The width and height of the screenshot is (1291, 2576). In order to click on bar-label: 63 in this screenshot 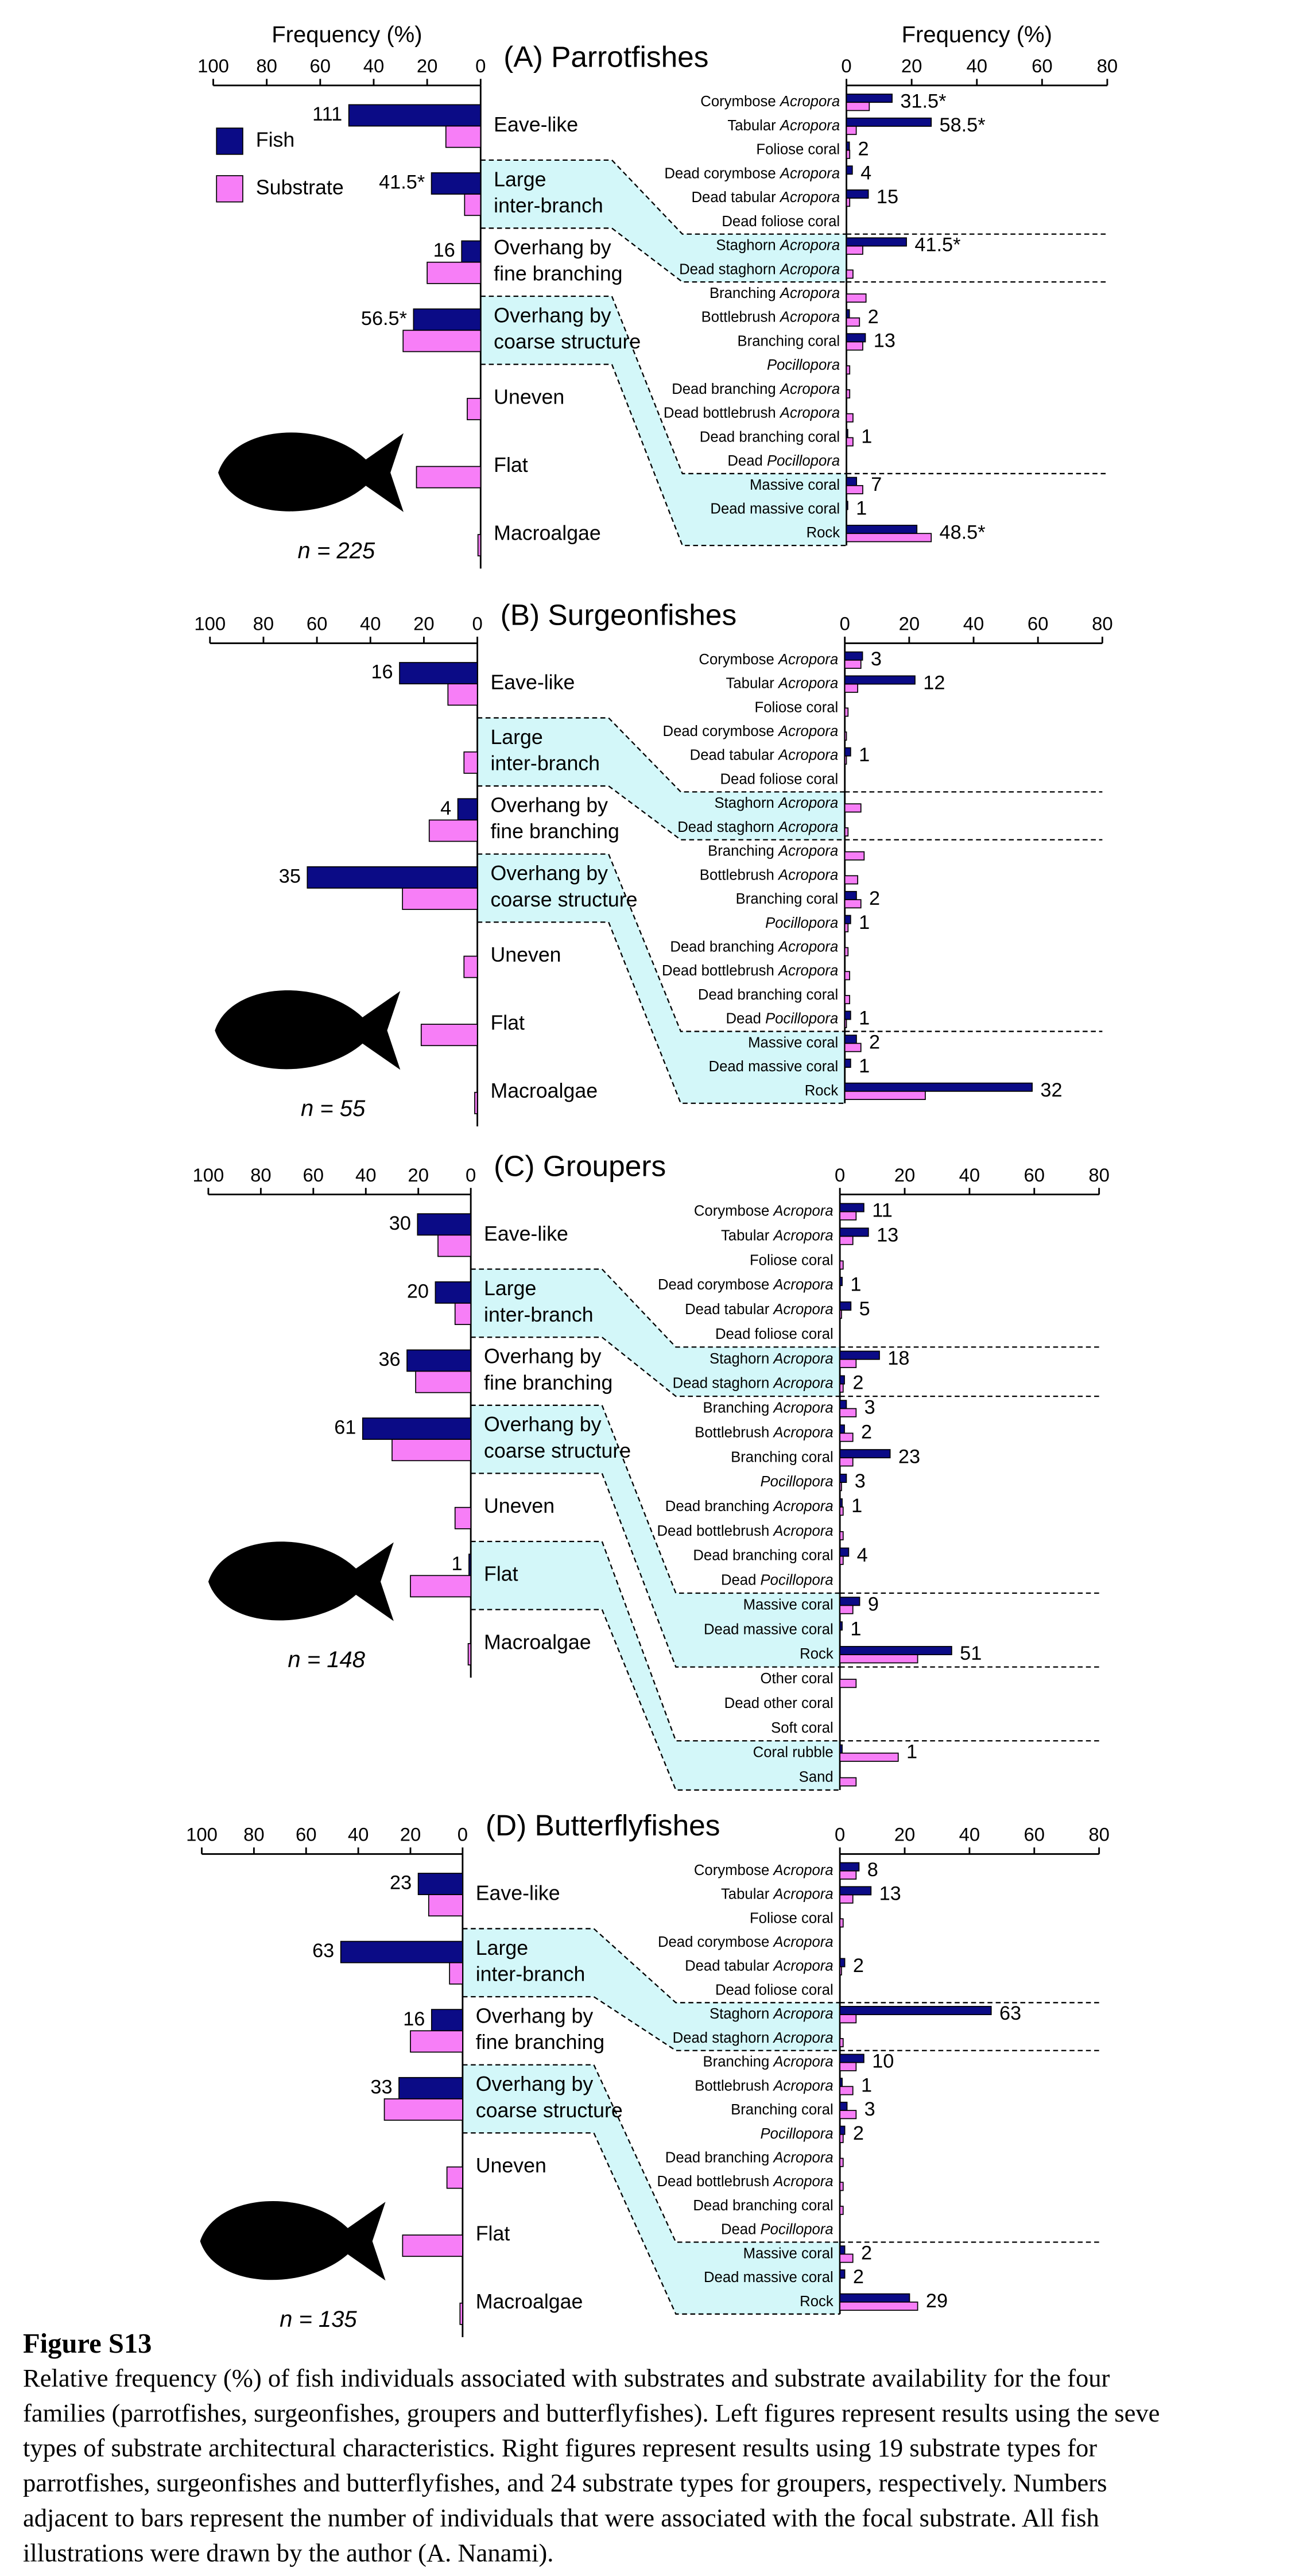, I will do `click(1010, 2013)`.